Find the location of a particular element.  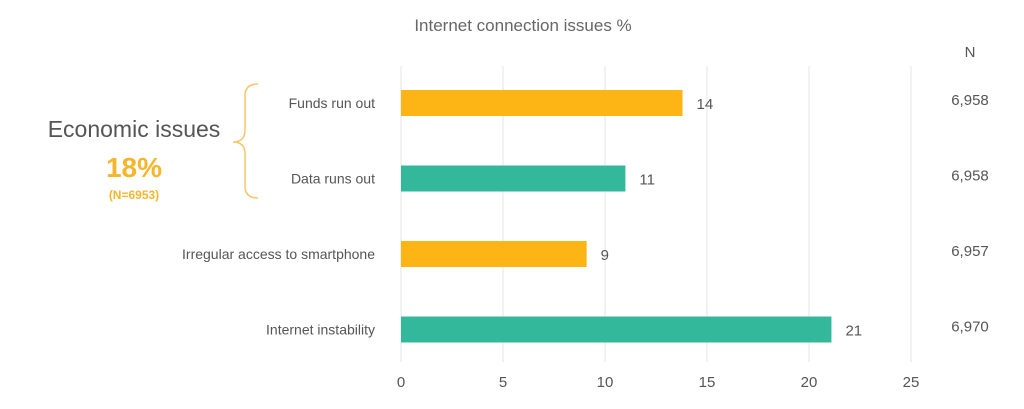

economic-issues-annotation: Economic issues 18% (N=6953) is located at coordinates (153, 142).